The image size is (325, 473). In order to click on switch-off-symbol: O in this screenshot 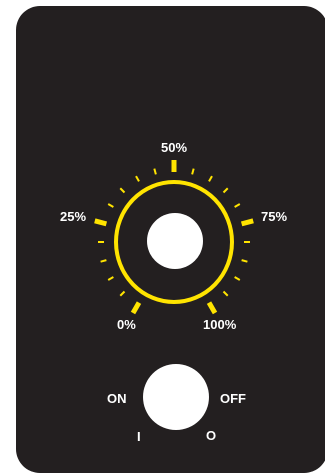, I will do `click(211, 435)`.